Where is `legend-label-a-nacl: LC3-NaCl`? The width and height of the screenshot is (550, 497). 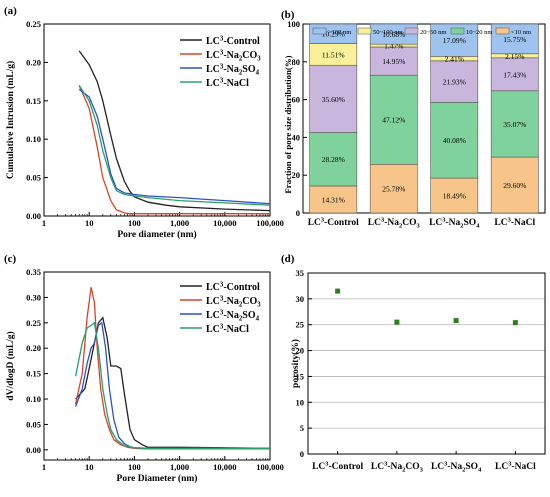 legend-label-a-nacl: LC3-NaCl is located at coordinates (227, 84).